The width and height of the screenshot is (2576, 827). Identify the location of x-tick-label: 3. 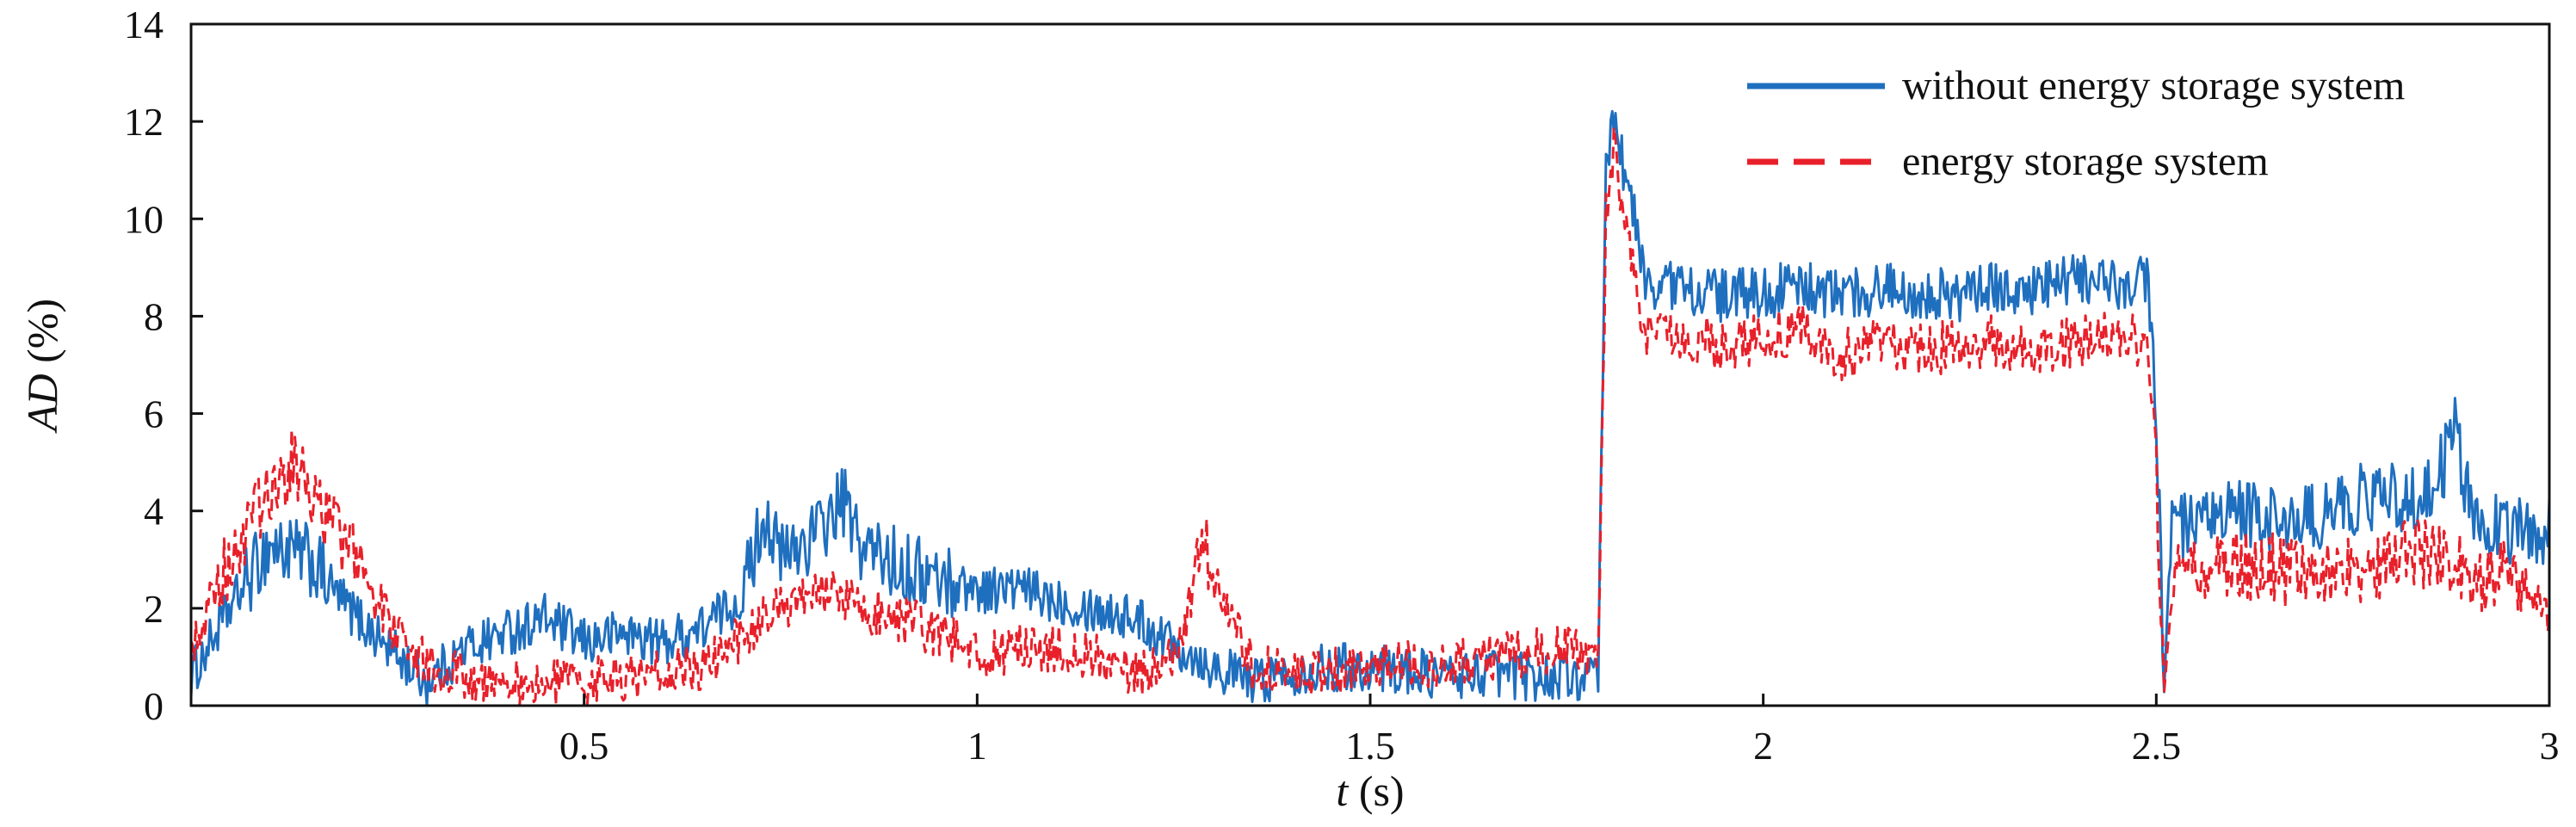
(2550, 746).